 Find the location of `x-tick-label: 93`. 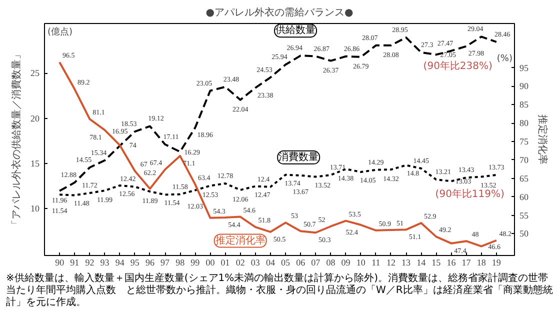

x-tick-label: 93 is located at coordinates (105, 263).